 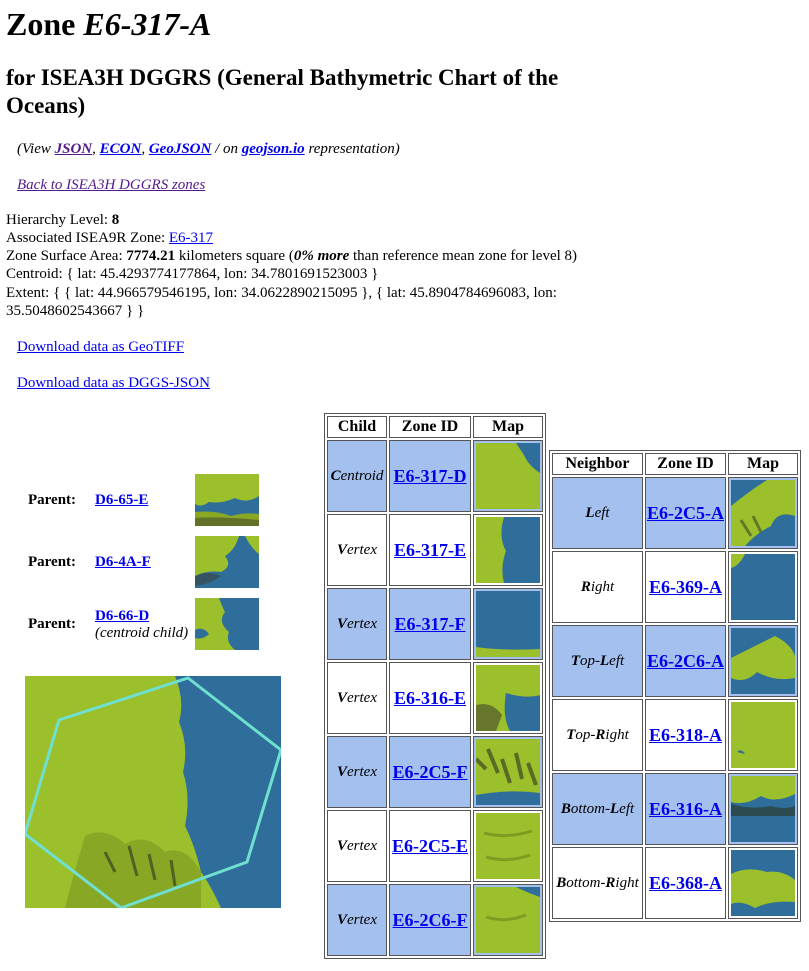 What do you see at coordinates (597, 513) in the screenshot?
I see `neighbor-direction: Left` at bounding box center [597, 513].